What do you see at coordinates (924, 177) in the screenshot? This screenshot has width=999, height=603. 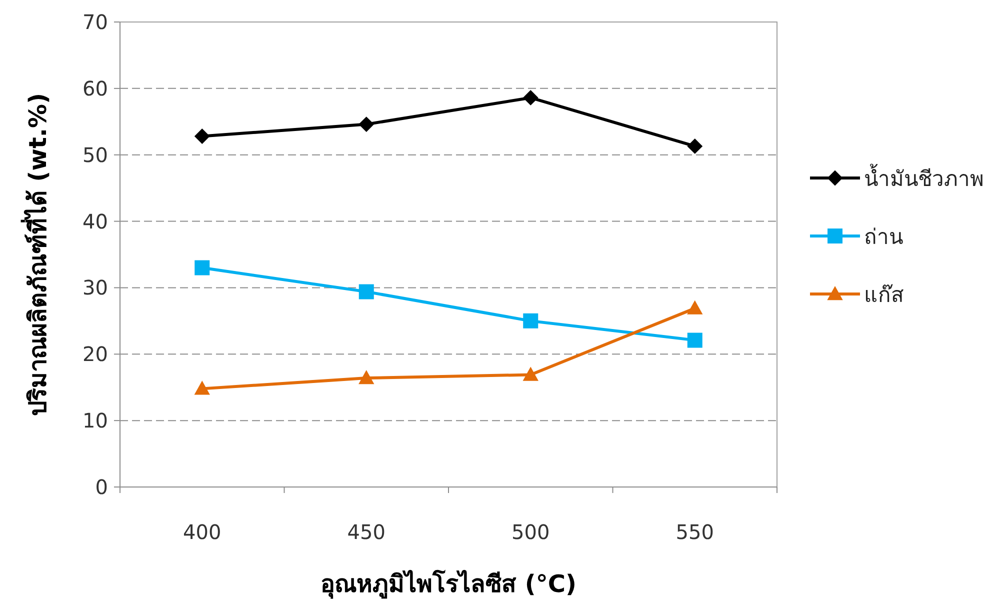 I see `legend-label: น้ำมันชีวภาพ` at bounding box center [924, 177].